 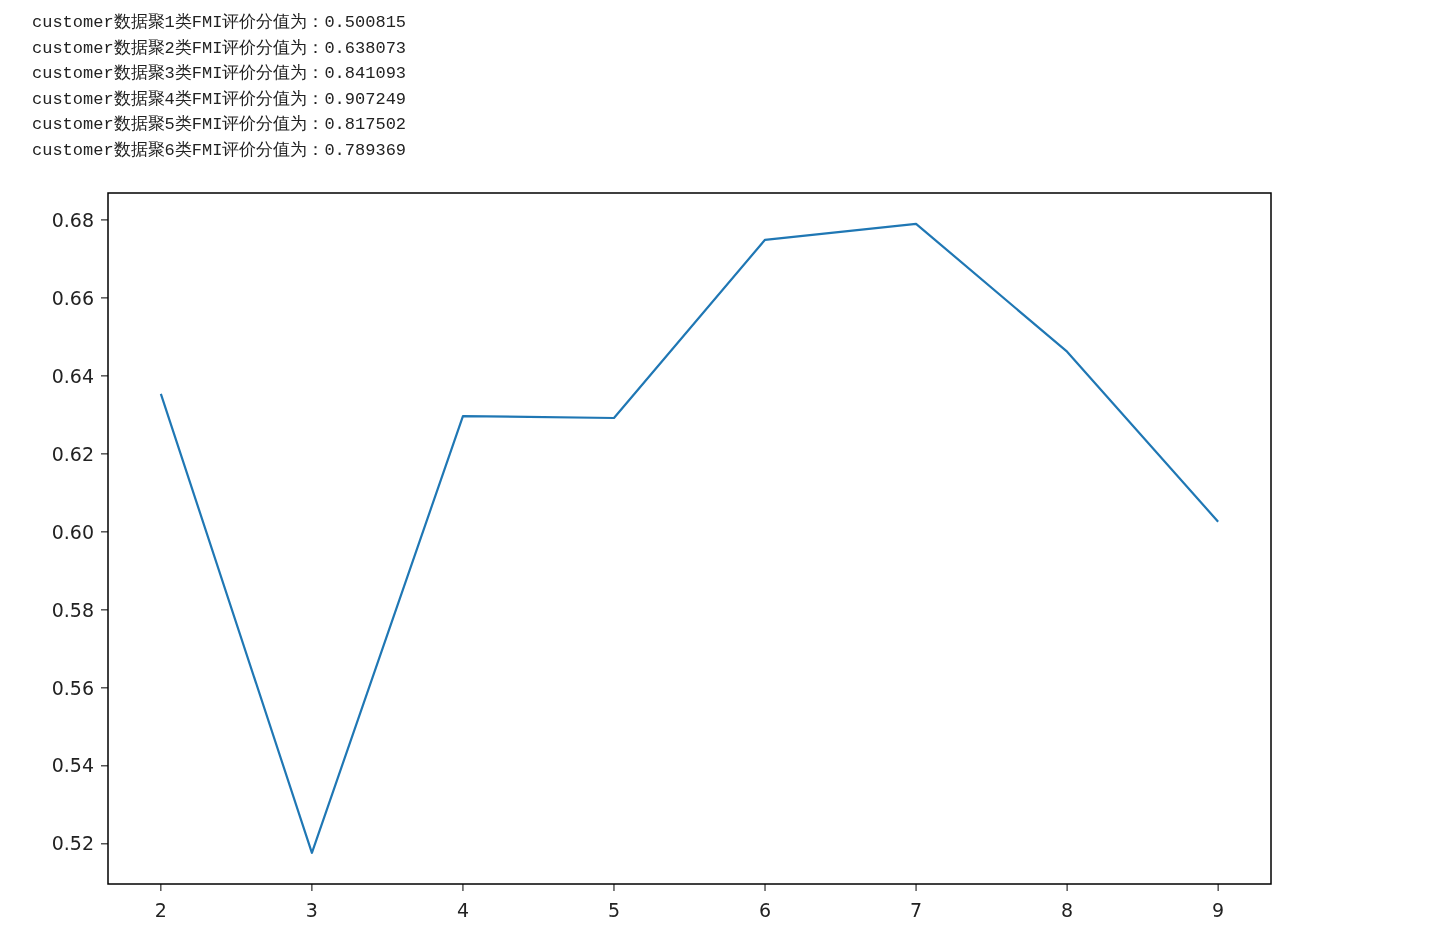 What do you see at coordinates (1218, 910) in the screenshot?
I see `x-tick-label: 9` at bounding box center [1218, 910].